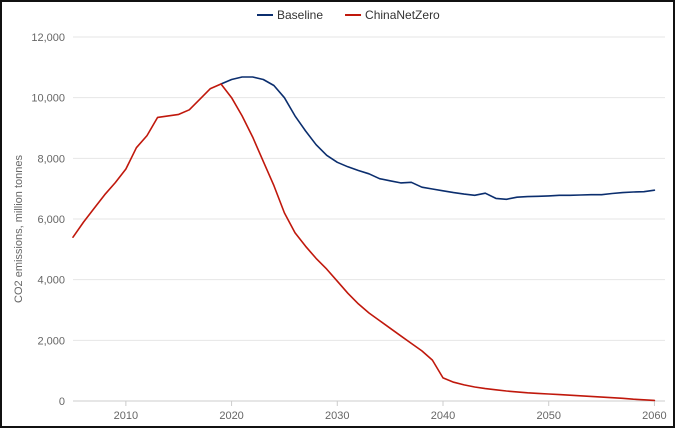 The image size is (675, 428). Describe the element at coordinates (51, 281) in the screenshot. I see `y-tick-label: 4,000` at that location.